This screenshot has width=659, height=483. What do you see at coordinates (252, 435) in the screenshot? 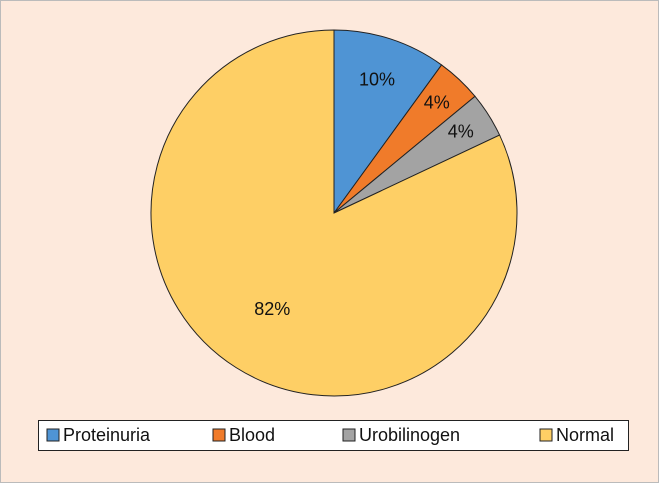
I see `legend-label: Blood` at bounding box center [252, 435].